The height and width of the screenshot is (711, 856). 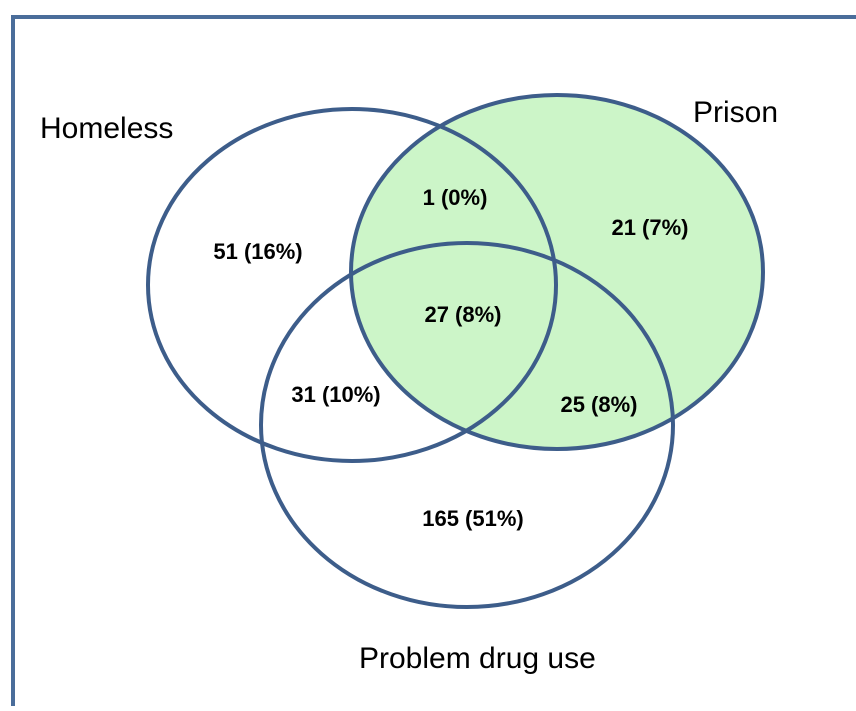 What do you see at coordinates (462, 314) in the screenshot?
I see `region-all-three-label: 27 (8%)` at bounding box center [462, 314].